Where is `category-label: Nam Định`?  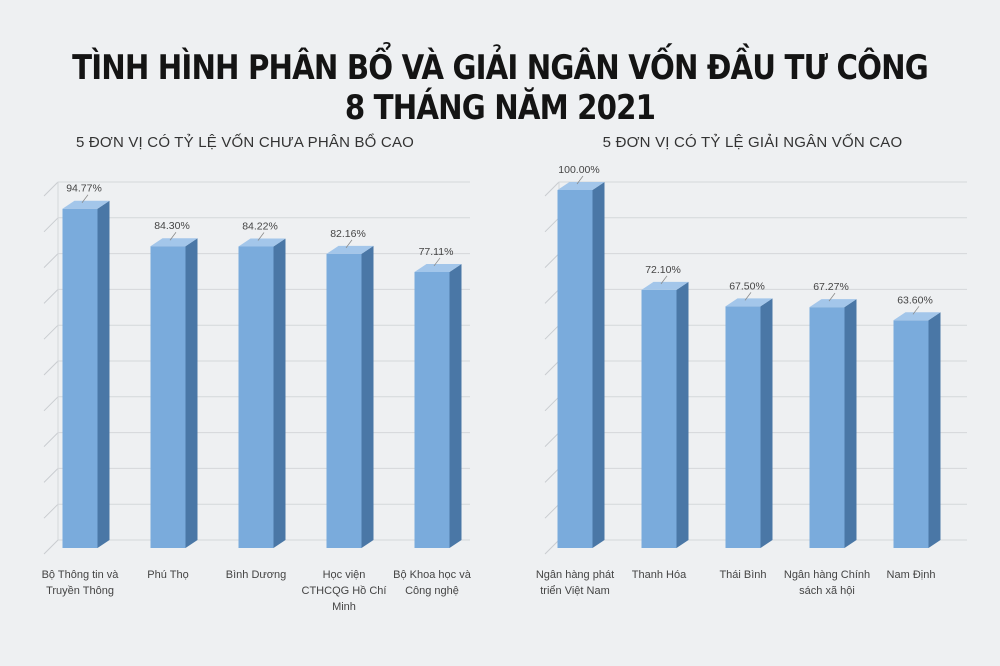
category-label: Nam Định is located at coordinates (911, 575).